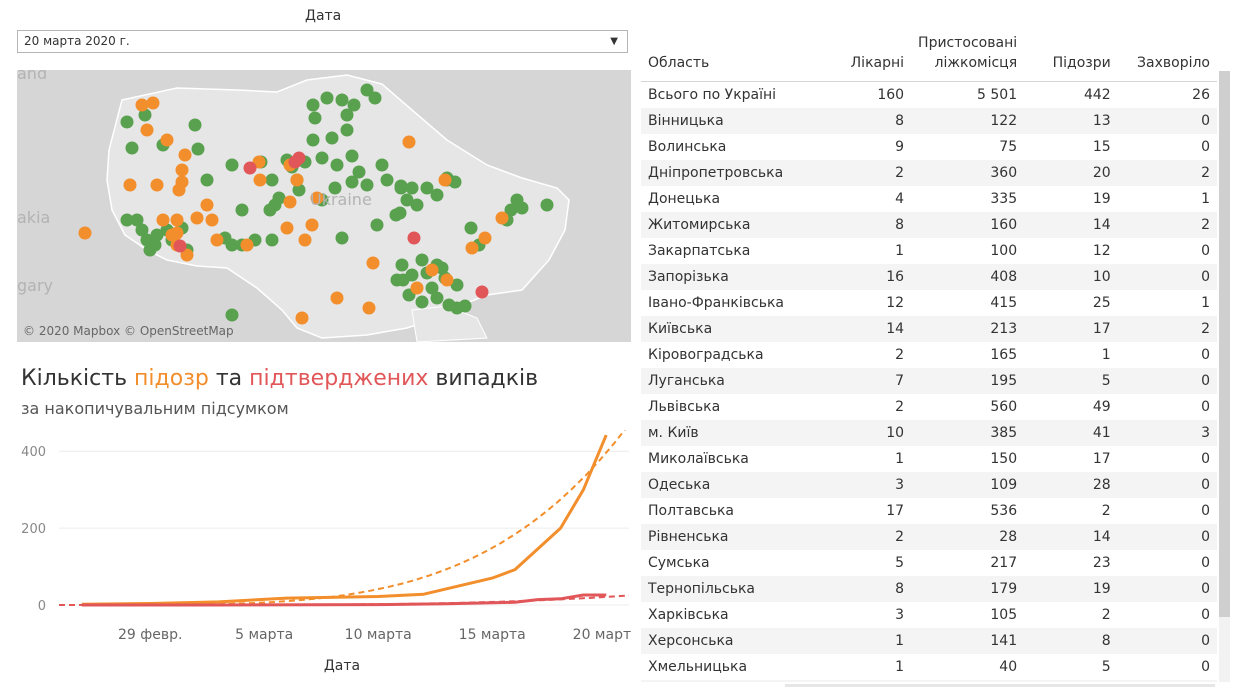 Image resolution: width=1250 pixels, height=695 pixels. I want to click on table-row: Вінницька 8 122 13 0, so click(929, 121).